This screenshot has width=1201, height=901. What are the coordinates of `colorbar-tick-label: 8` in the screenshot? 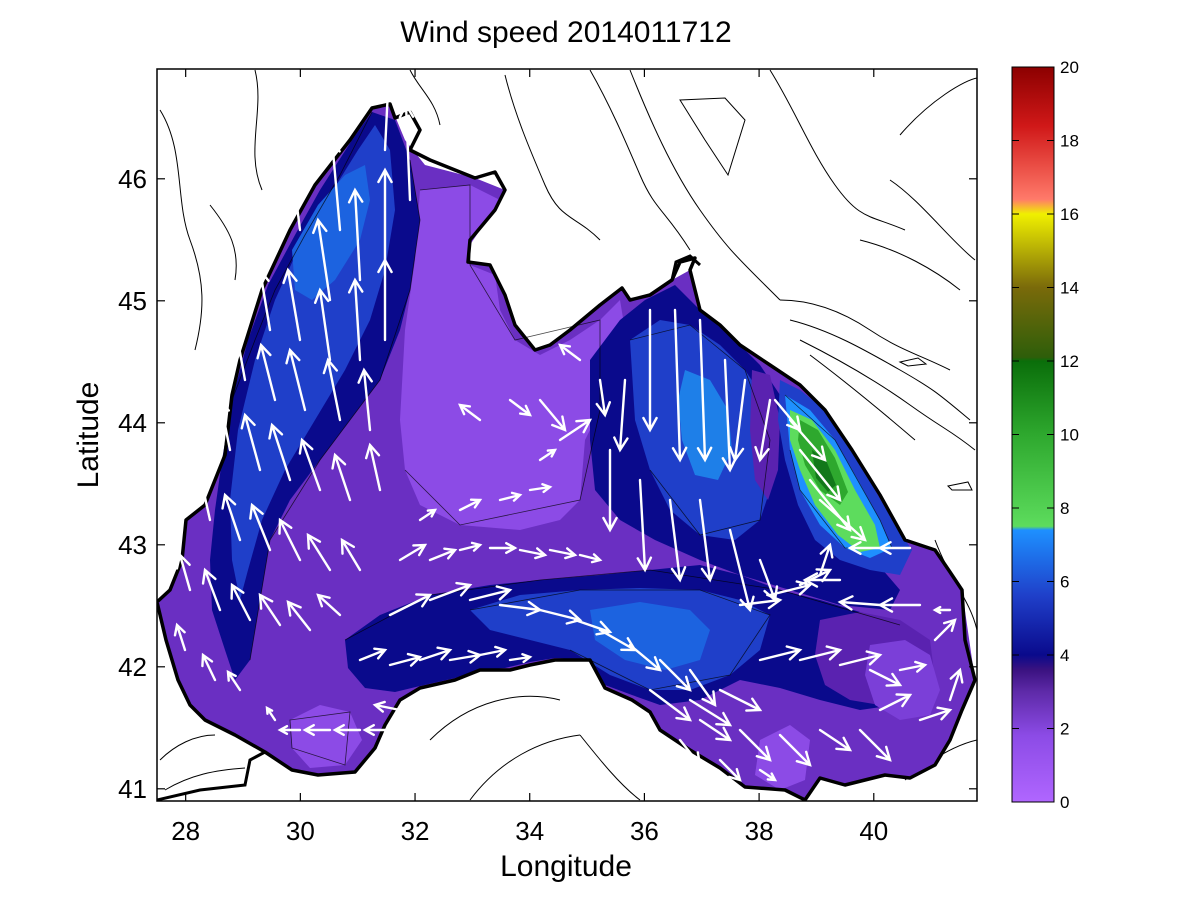 It's located at (1064, 508).